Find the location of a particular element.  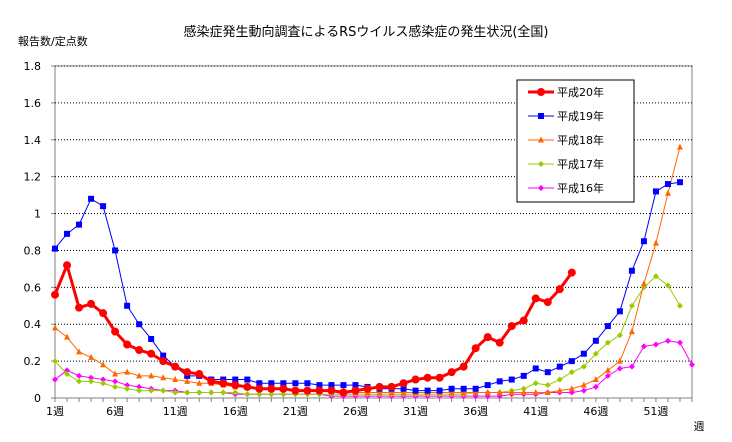

legend-item: 平成19年 is located at coordinates (566, 116).